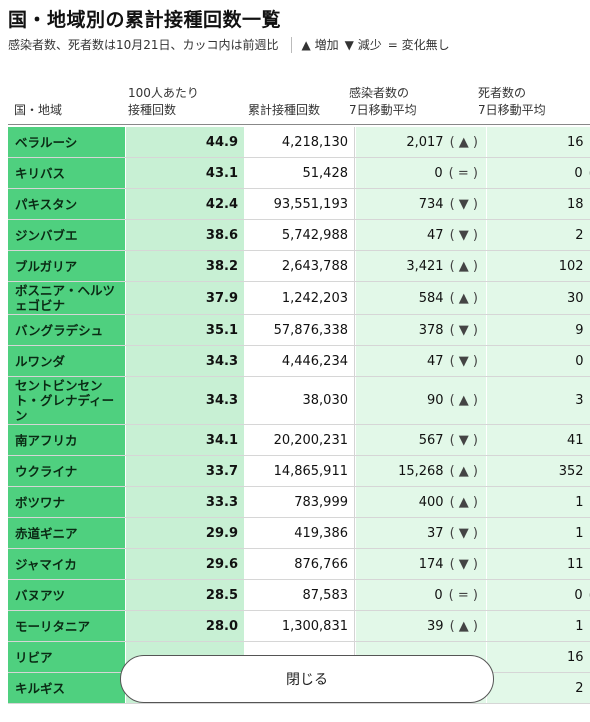  What do you see at coordinates (66, 235) in the screenshot?
I see `country-name: ジンバブエ` at bounding box center [66, 235].